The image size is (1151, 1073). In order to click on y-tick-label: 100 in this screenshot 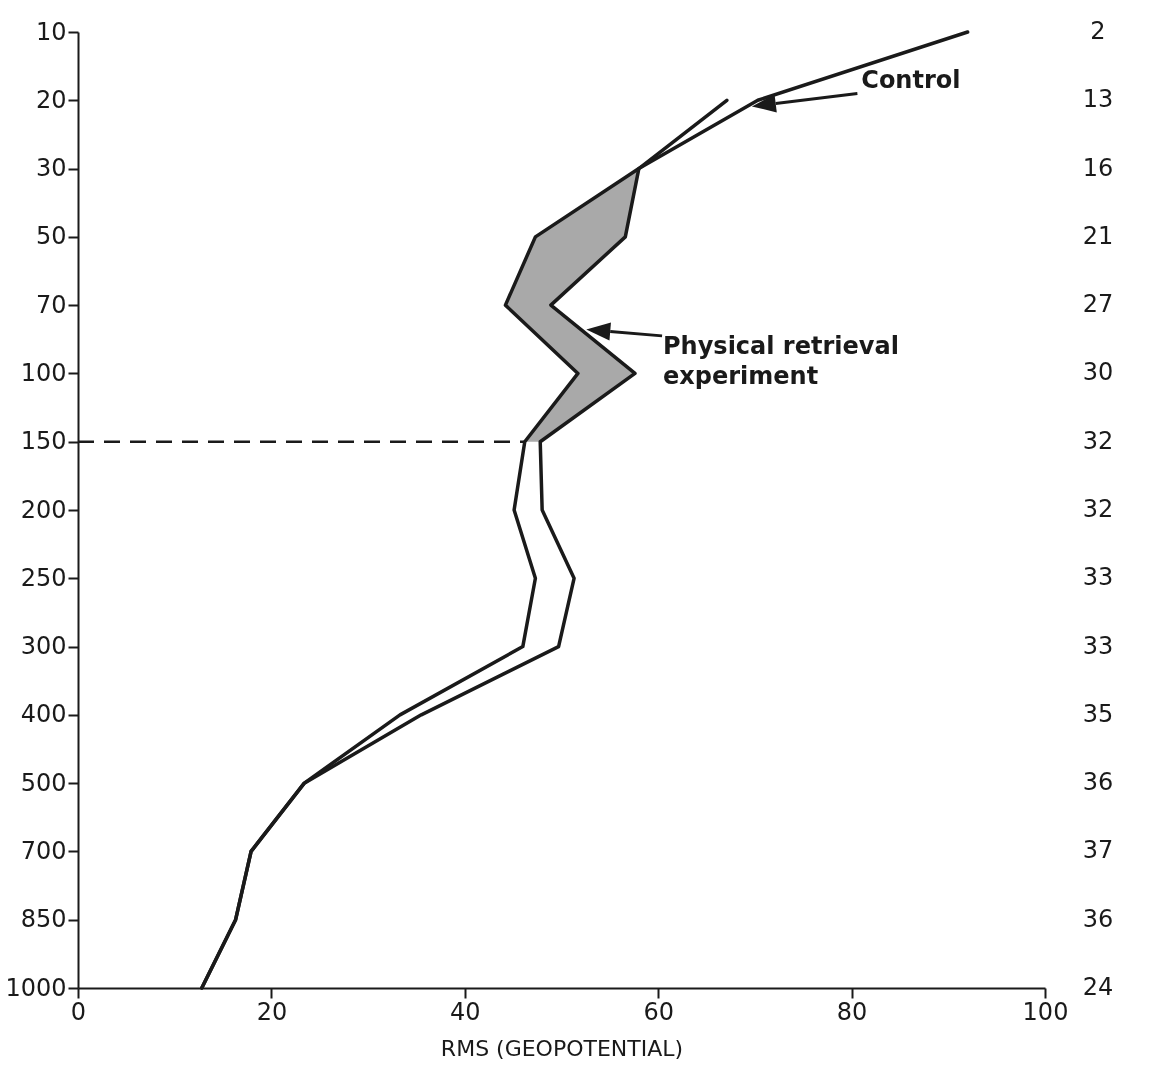, I will do `click(43, 372)`.